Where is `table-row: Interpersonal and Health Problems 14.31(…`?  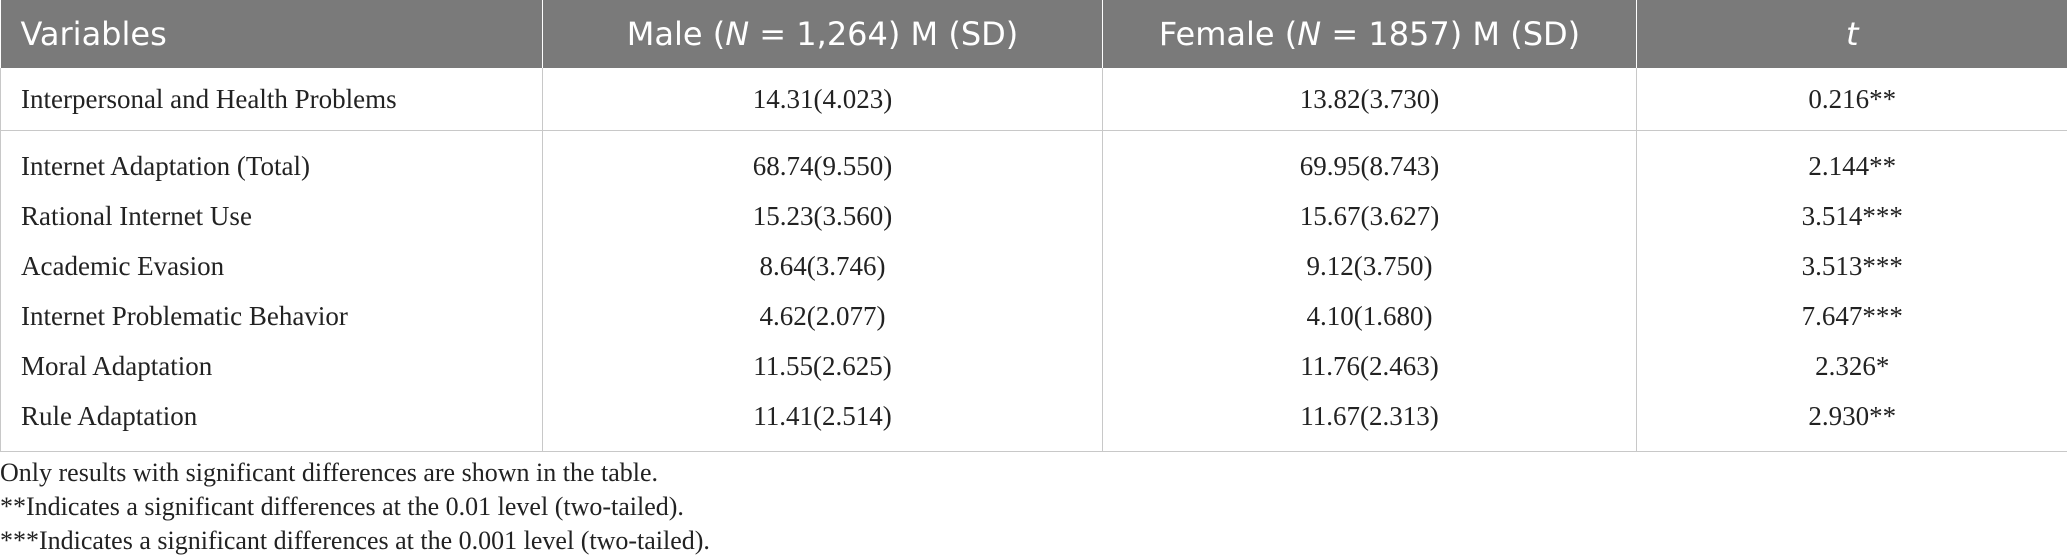 table-row: Interpersonal and Health Problems 14.31(… is located at coordinates (1034, 99).